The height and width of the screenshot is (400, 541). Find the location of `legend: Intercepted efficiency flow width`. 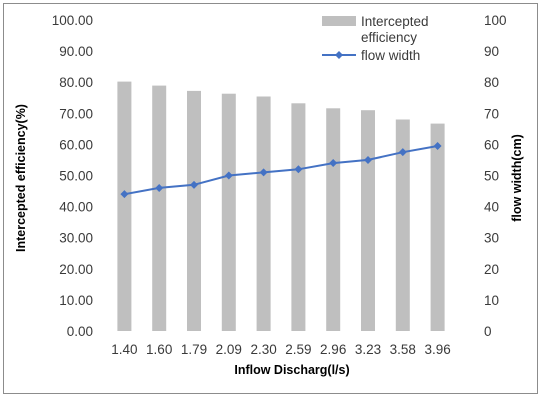

legend: Intercepted efficiency flow width is located at coordinates (375, 38).